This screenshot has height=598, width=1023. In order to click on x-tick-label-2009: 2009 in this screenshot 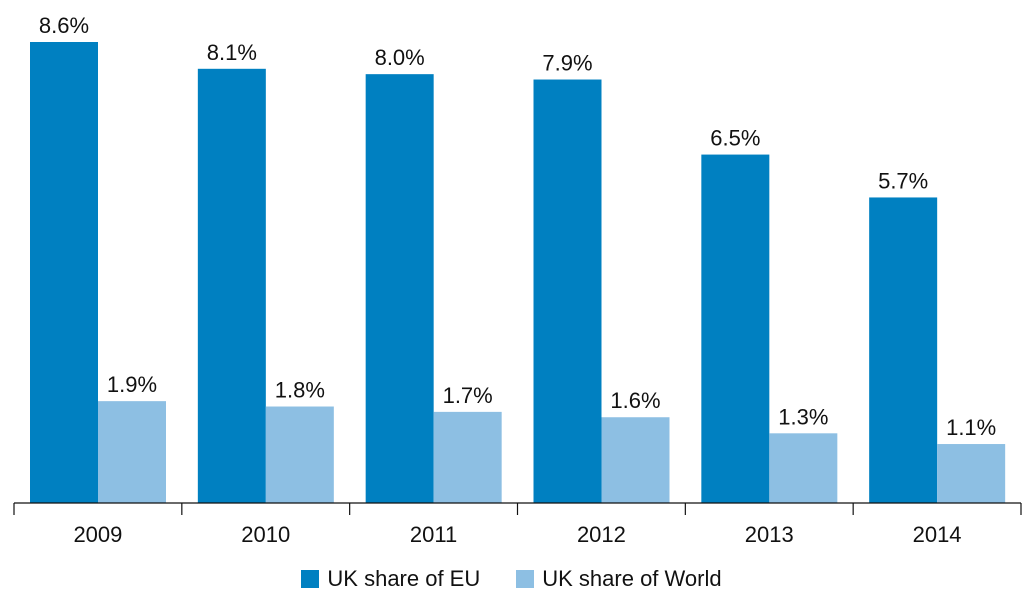, I will do `click(97, 534)`.